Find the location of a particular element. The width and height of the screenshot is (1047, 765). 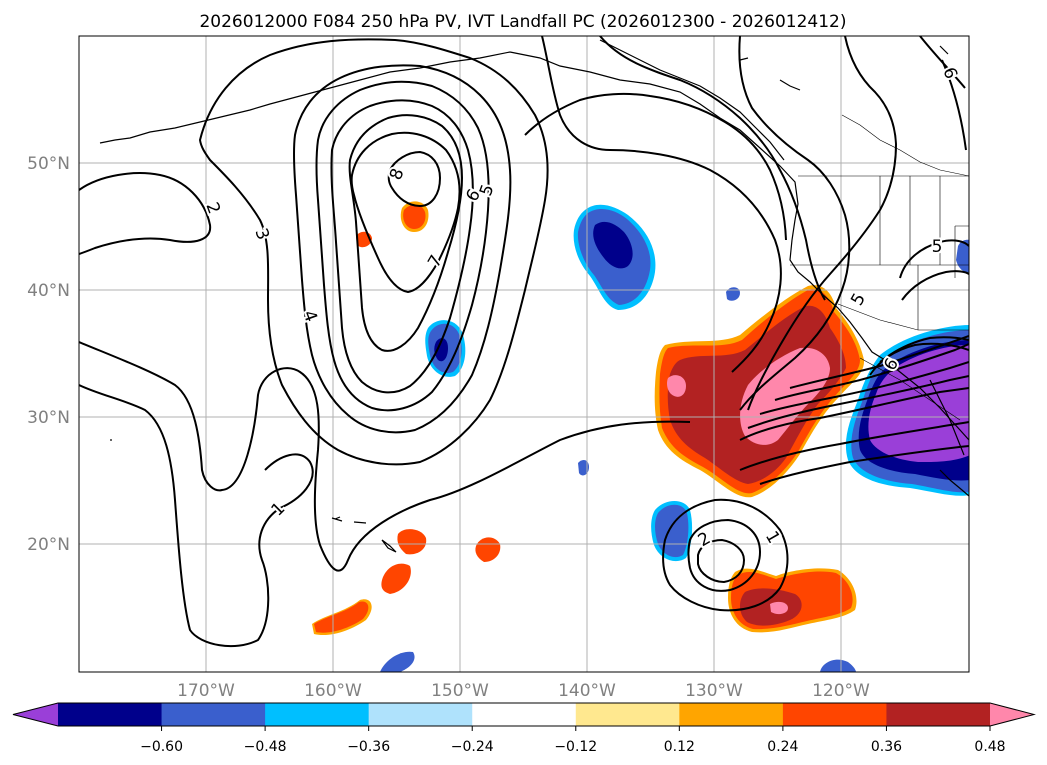

colorbar-tick-label: −0.24 is located at coordinates (472, 747).